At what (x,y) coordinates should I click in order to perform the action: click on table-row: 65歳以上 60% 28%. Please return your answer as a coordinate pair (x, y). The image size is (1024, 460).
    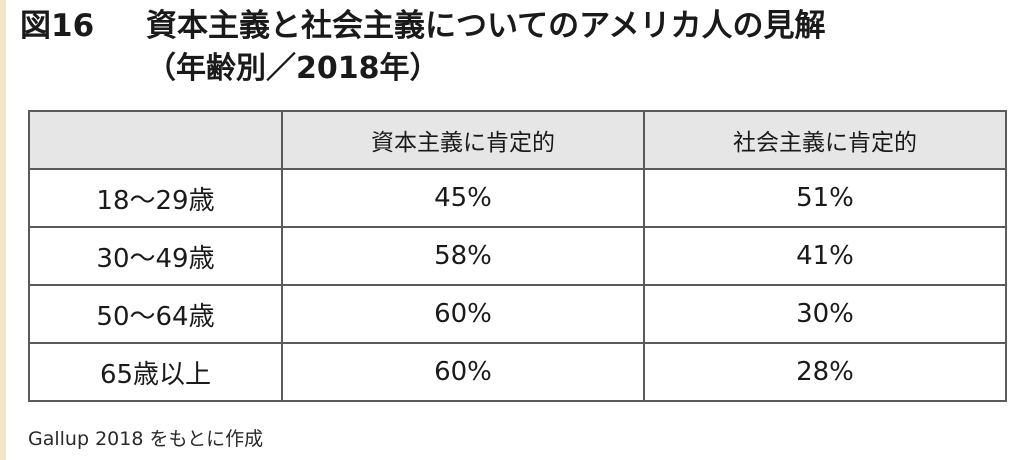
    Looking at the image, I should click on (517, 372).